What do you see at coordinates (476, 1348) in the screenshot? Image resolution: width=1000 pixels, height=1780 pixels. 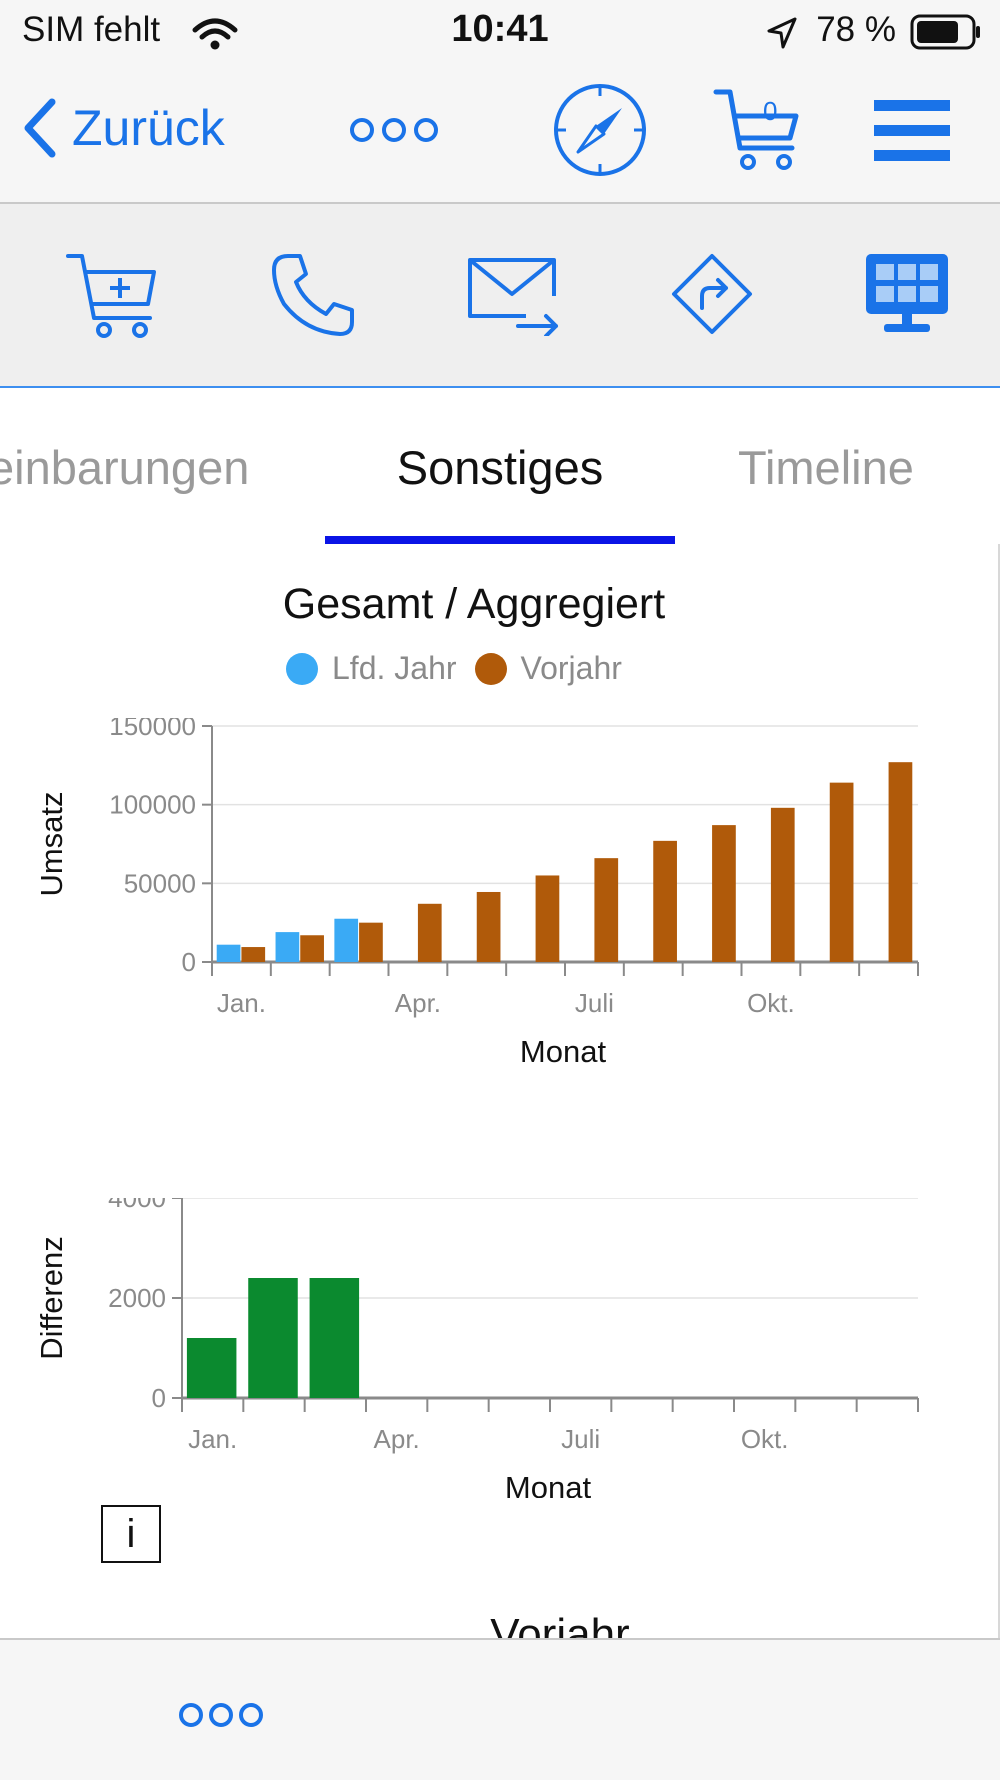 I see `difference-chart: 0 2000 4000 Jan. Apr. Juli Okt. Monat Differenz` at bounding box center [476, 1348].